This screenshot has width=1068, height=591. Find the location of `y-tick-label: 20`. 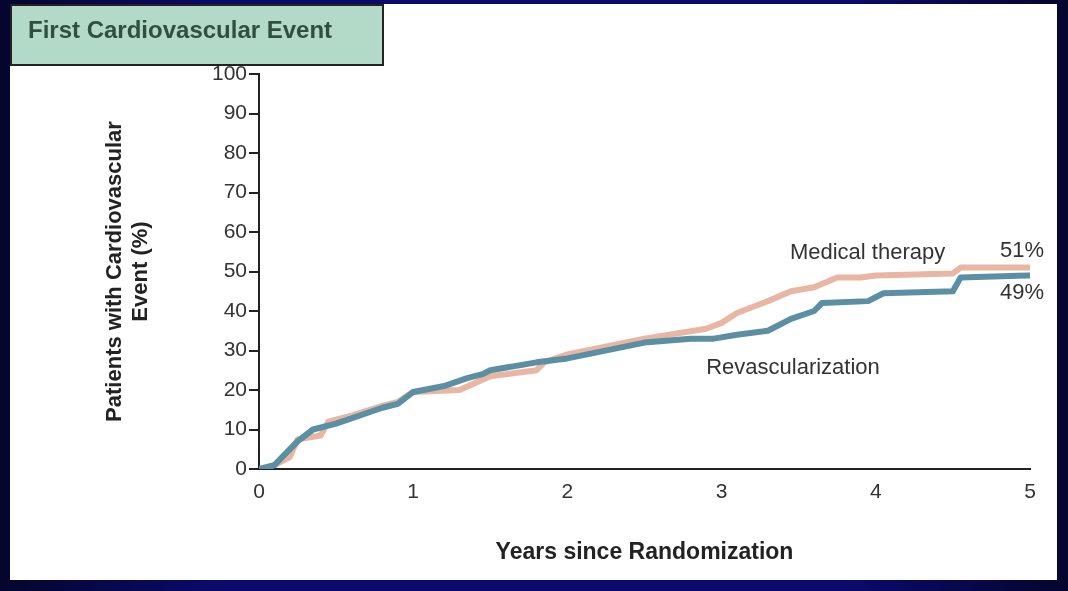

y-tick-label: 20 is located at coordinates (235, 388).